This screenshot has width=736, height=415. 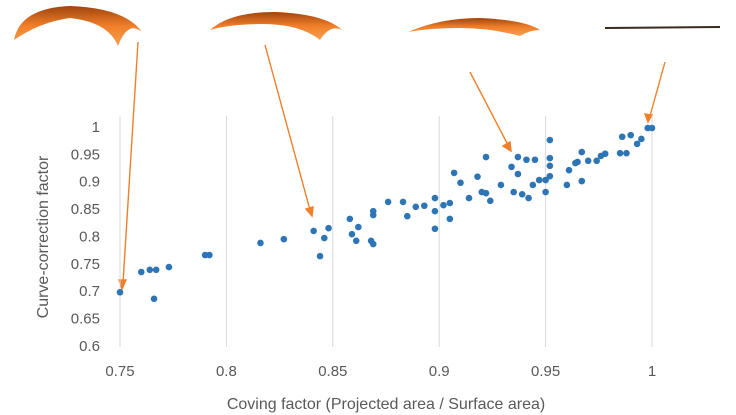 I want to click on x-tick-label: 0.95, so click(x=545, y=371).